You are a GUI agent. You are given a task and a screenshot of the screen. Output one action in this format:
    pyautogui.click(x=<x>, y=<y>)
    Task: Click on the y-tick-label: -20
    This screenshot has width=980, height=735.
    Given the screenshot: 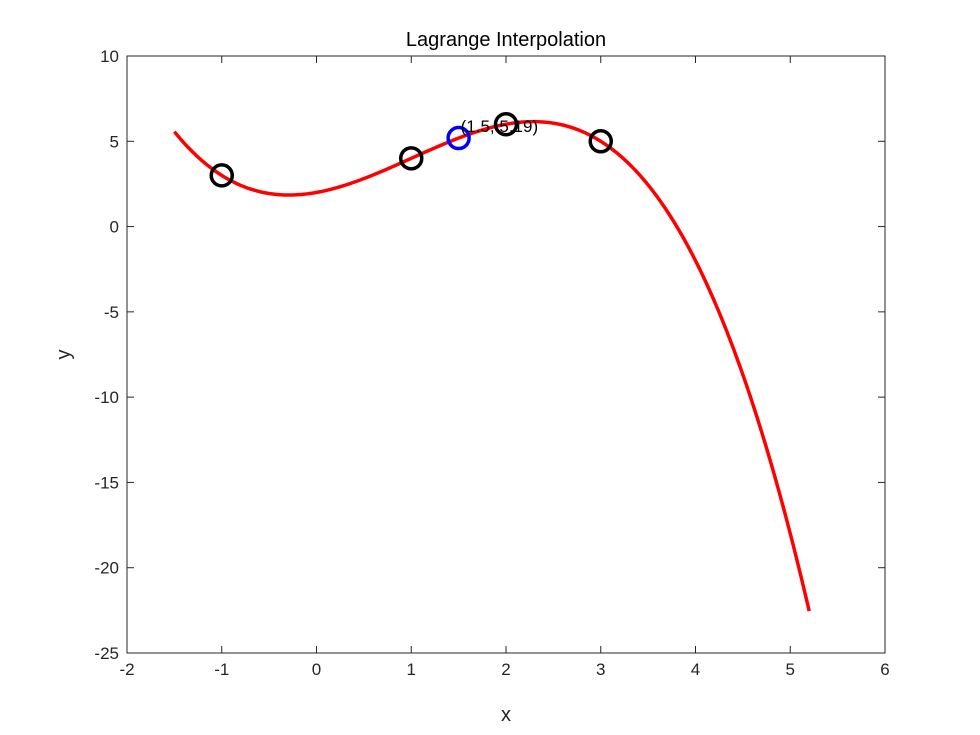 What is the action you would take?
    pyautogui.click(x=106, y=568)
    